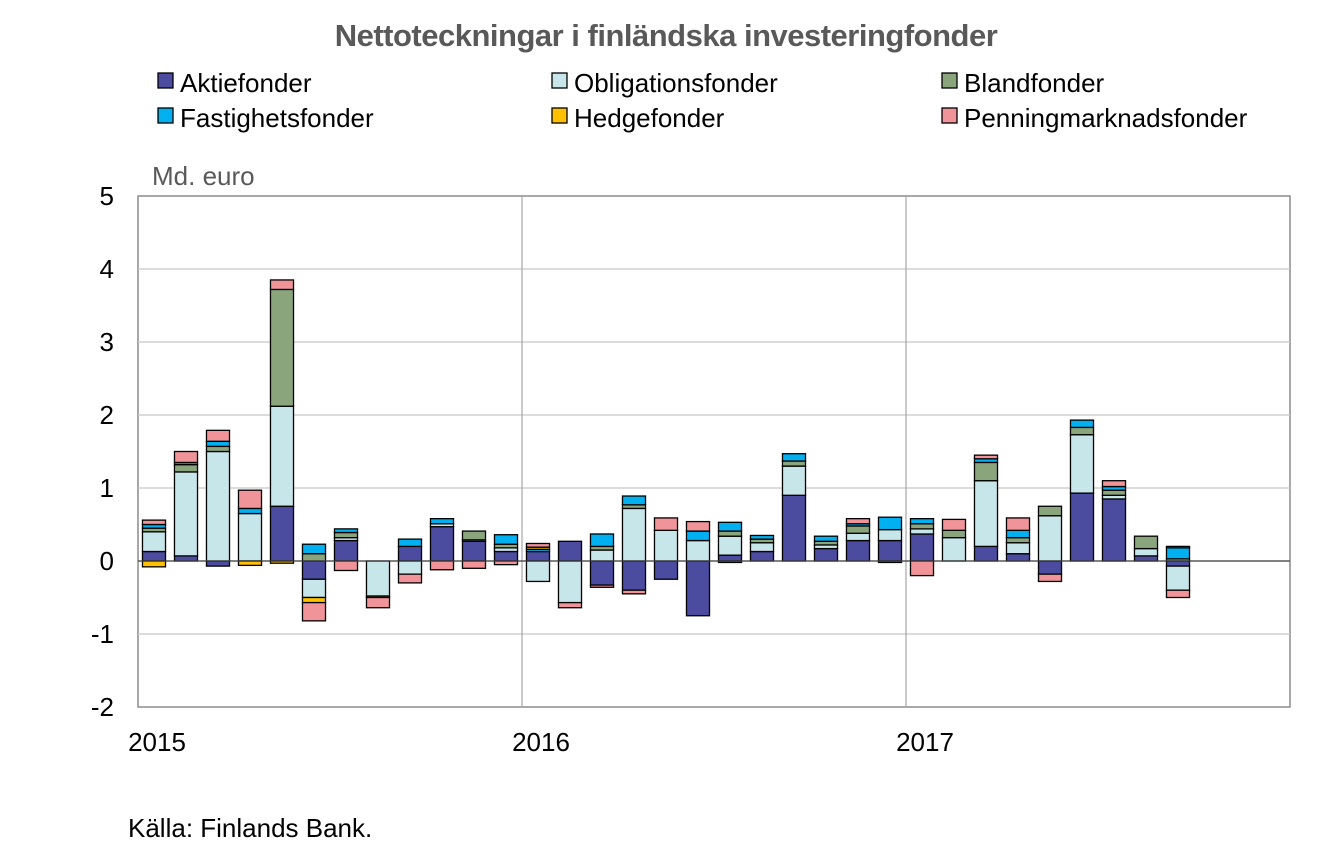 The height and width of the screenshot is (861, 1332). I want to click on y-tick-label: 0, so click(107, 561).